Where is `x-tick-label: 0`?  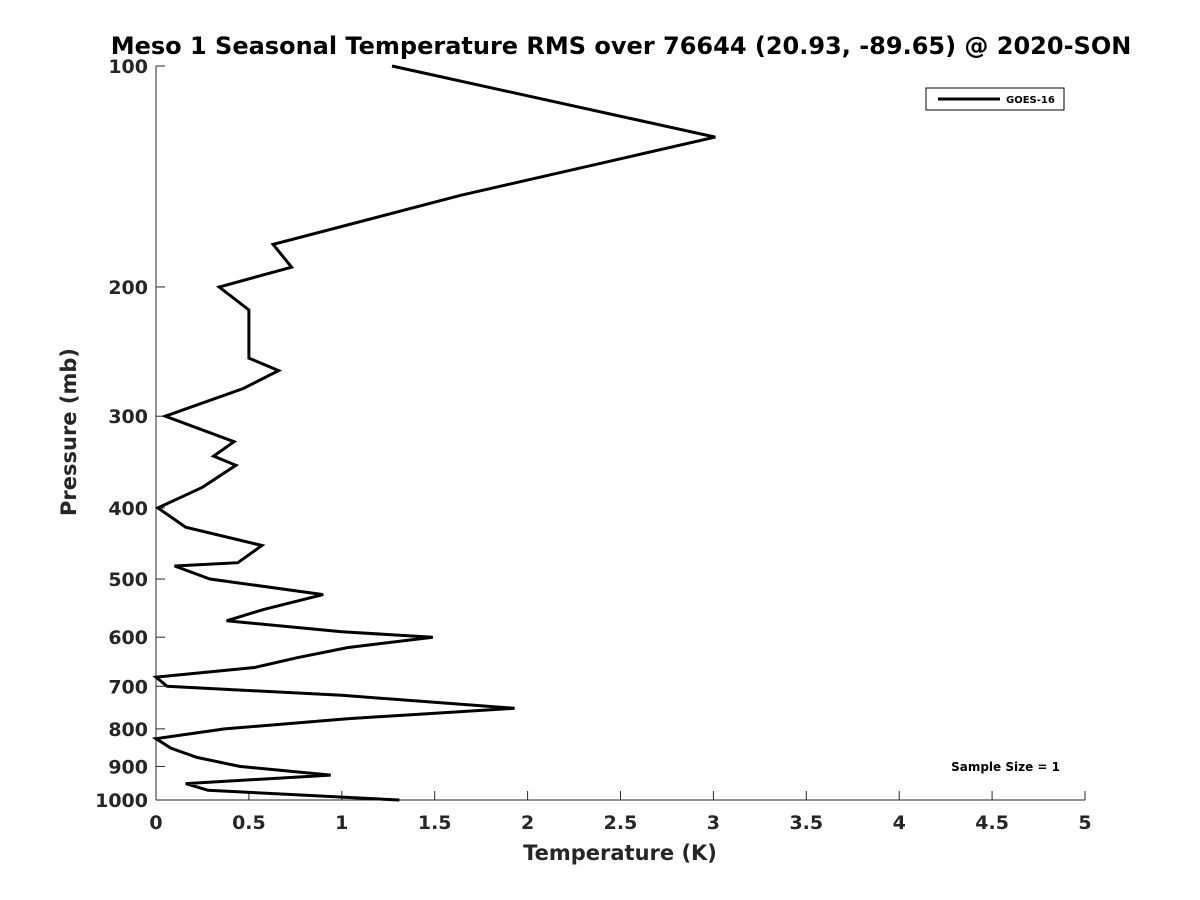 x-tick-label: 0 is located at coordinates (155, 823).